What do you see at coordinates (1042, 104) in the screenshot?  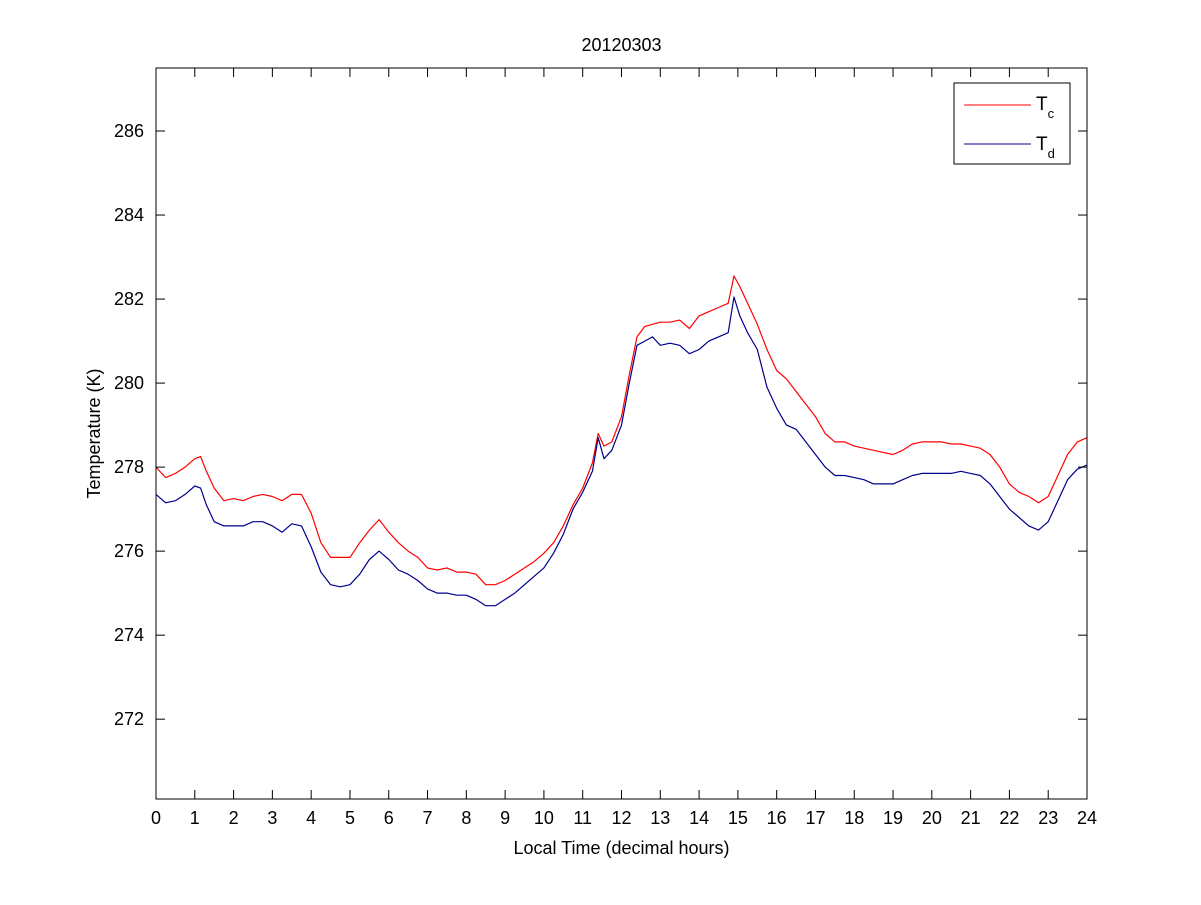 I see `legend-label-tc-main: T` at bounding box center [1042, 104].